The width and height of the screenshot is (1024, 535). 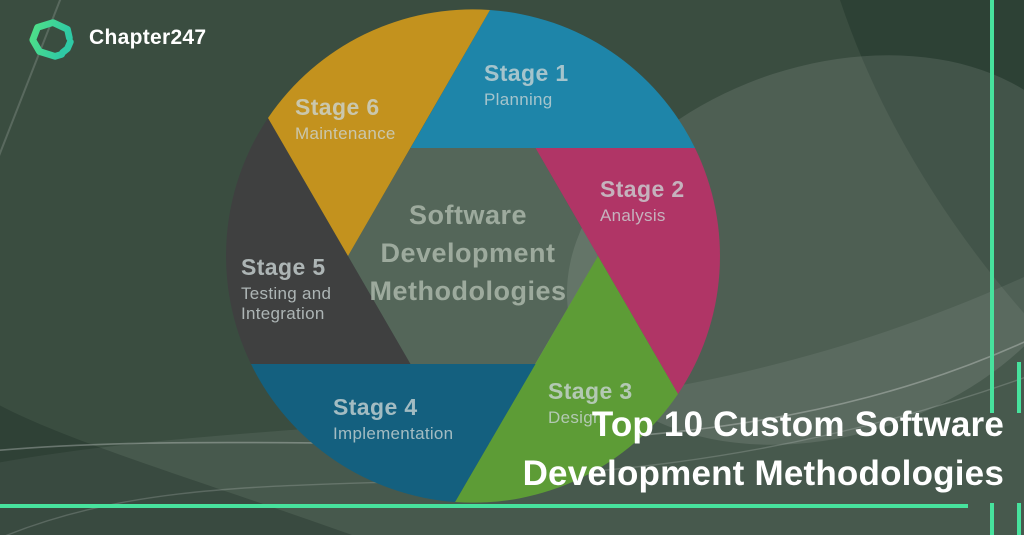 I want to click on stage-1-label: Stage 1 Planning, so click(x=526, y=85).